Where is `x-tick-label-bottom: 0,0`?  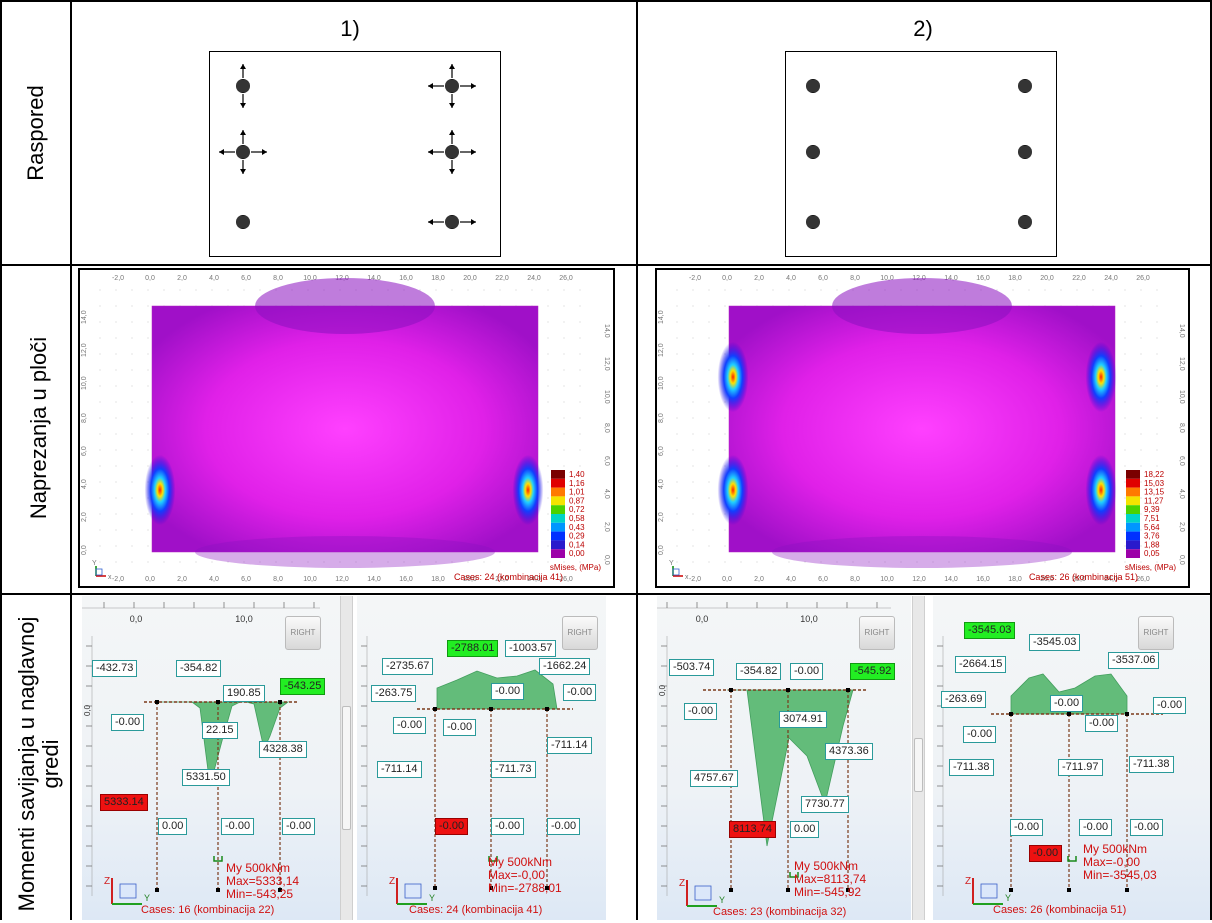
x-tick-label-bottom: 0,0 is located at coordinates (150, 579).